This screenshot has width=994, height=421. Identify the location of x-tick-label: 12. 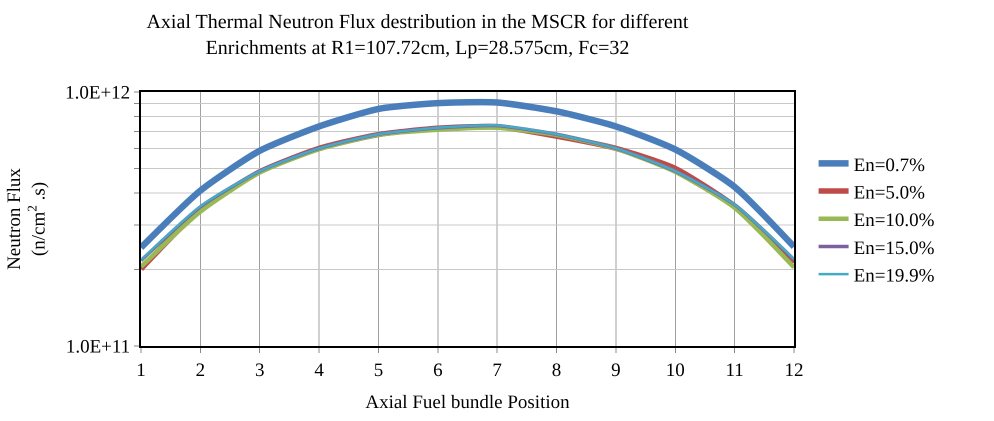
(794, 370).